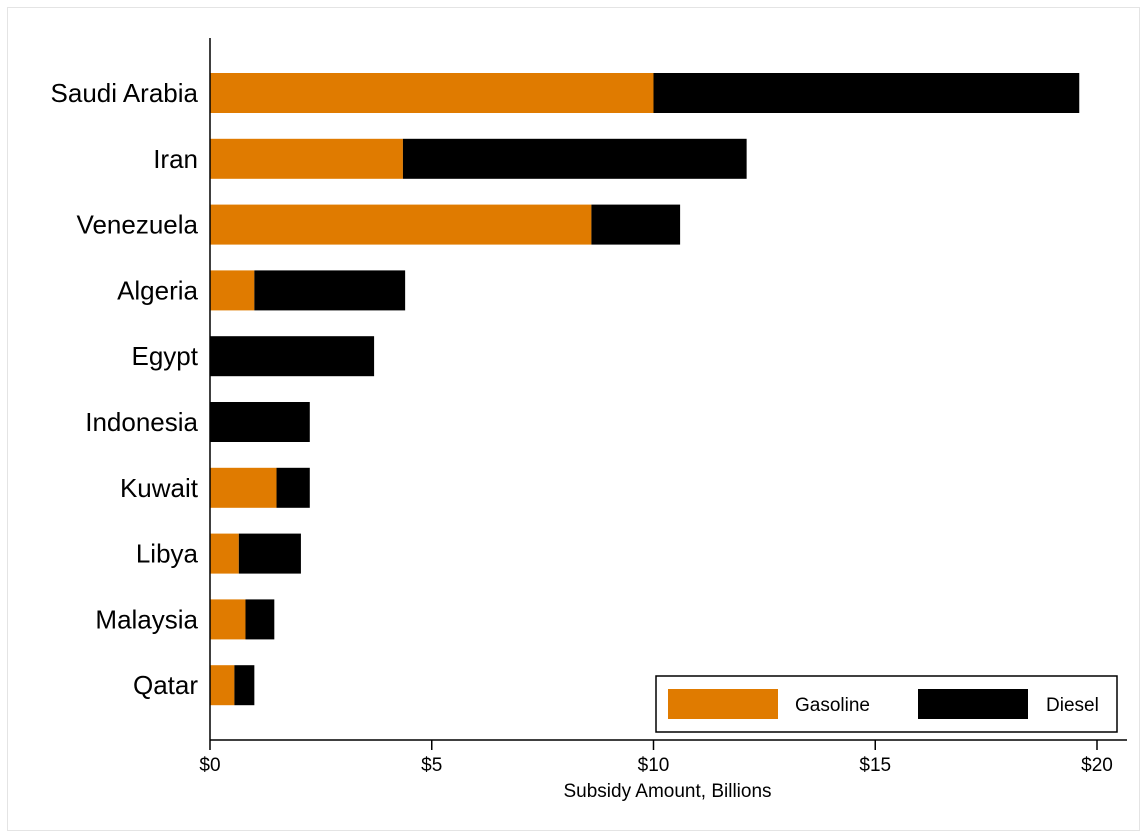  I want to click on x-tick-label: $5, so click(431, 765).